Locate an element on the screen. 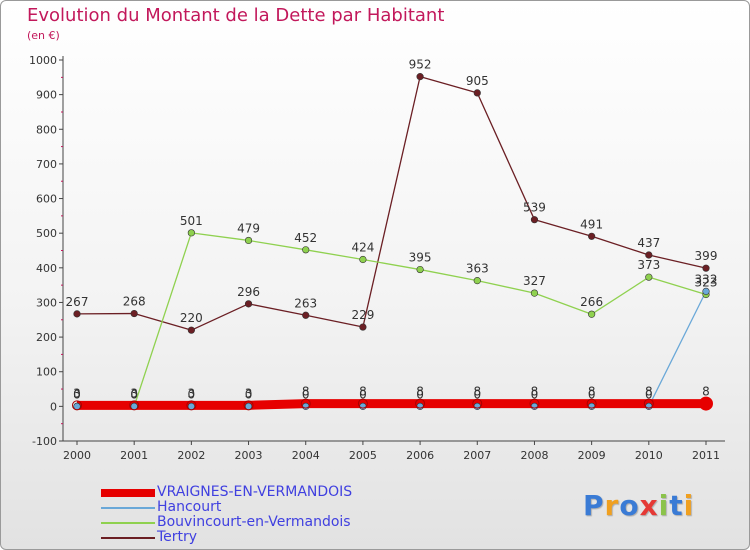  y-tick-label: 1000 is located at coordinates (43, 60).